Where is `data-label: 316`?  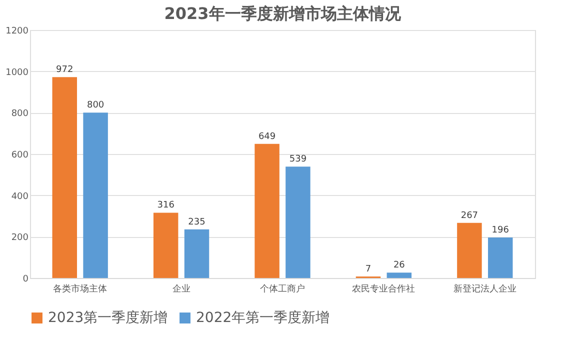 data-label: 316 is located at coordinates (166, 205).